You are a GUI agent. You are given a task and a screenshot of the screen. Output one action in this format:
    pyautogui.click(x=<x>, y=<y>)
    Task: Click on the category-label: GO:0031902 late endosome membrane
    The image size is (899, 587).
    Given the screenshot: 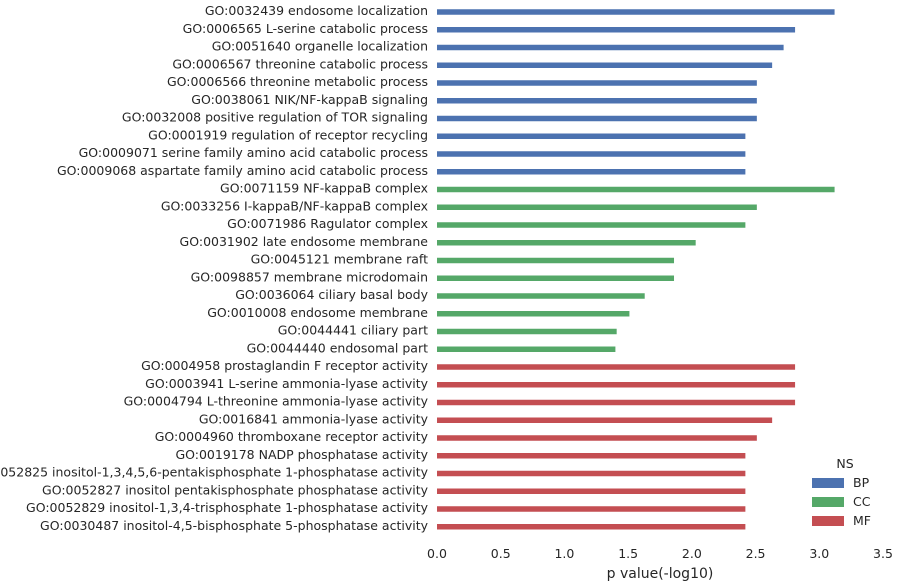 What is the action you would take?
    pyautogui.click(x=304, y=241)
    